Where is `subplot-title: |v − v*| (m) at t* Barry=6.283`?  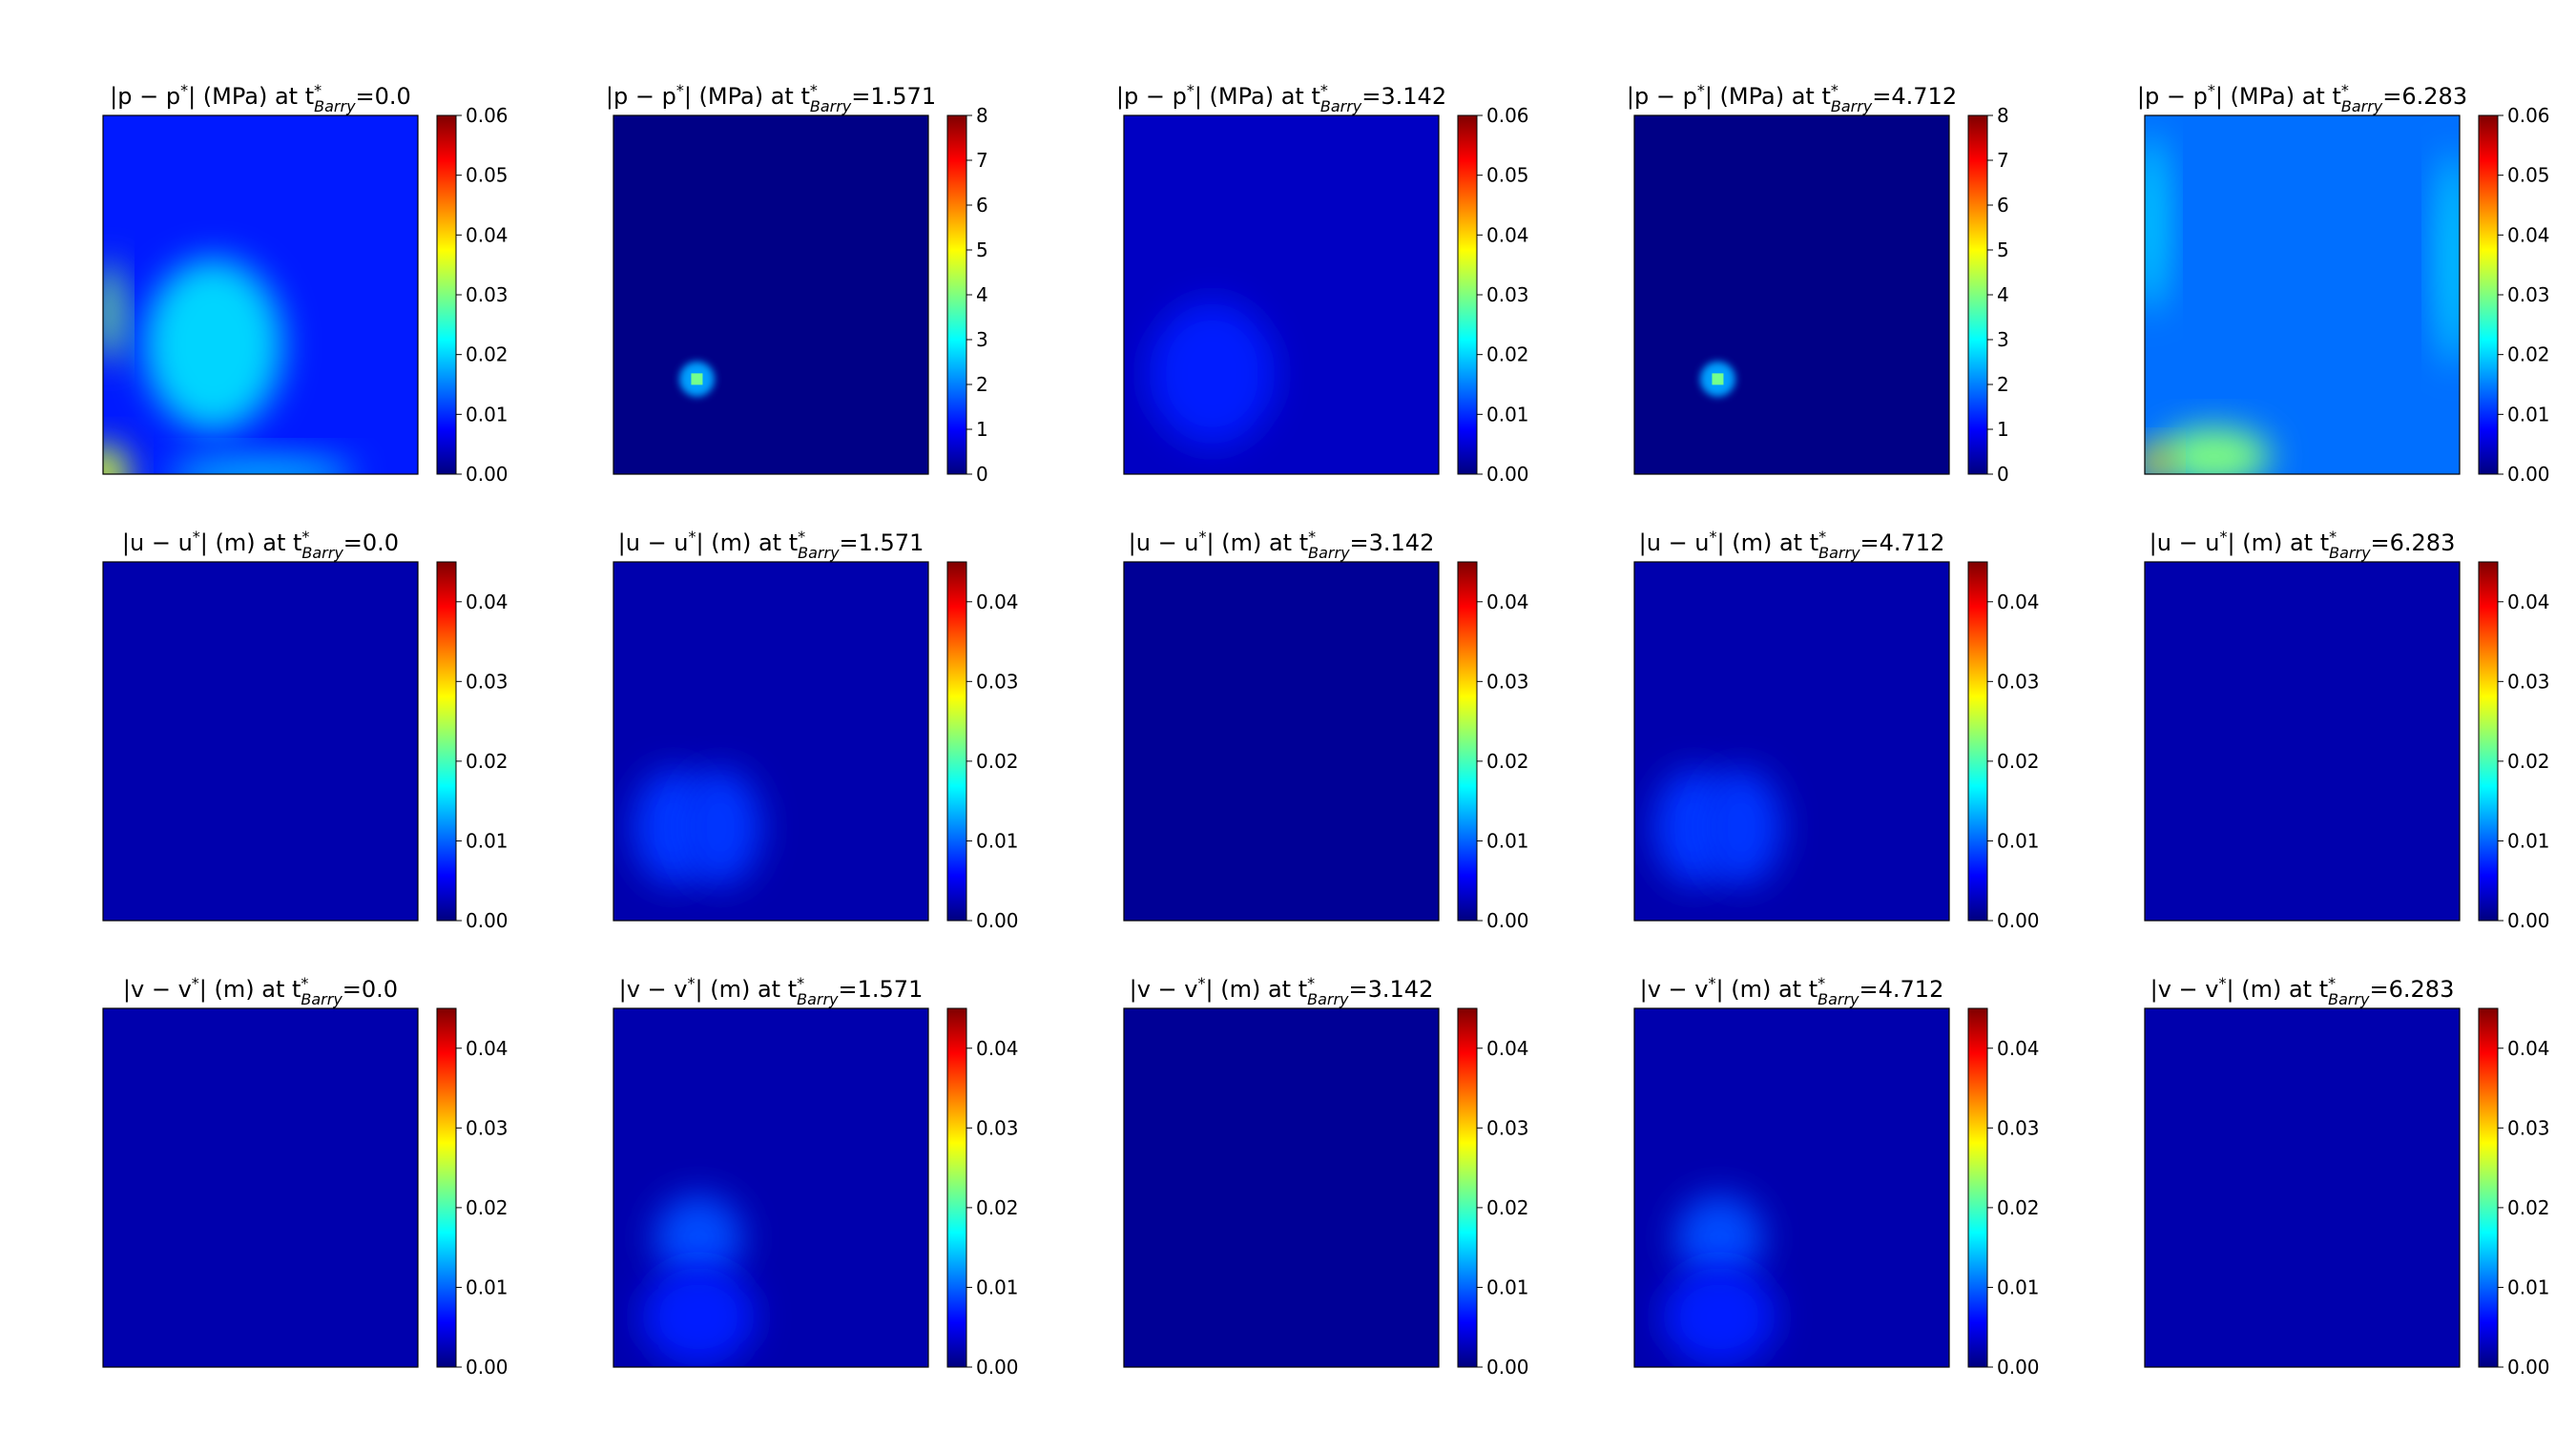
subplot-title: |v − v*| (m) at t* Barry=6.283 is located at coordinates (2302, 991).